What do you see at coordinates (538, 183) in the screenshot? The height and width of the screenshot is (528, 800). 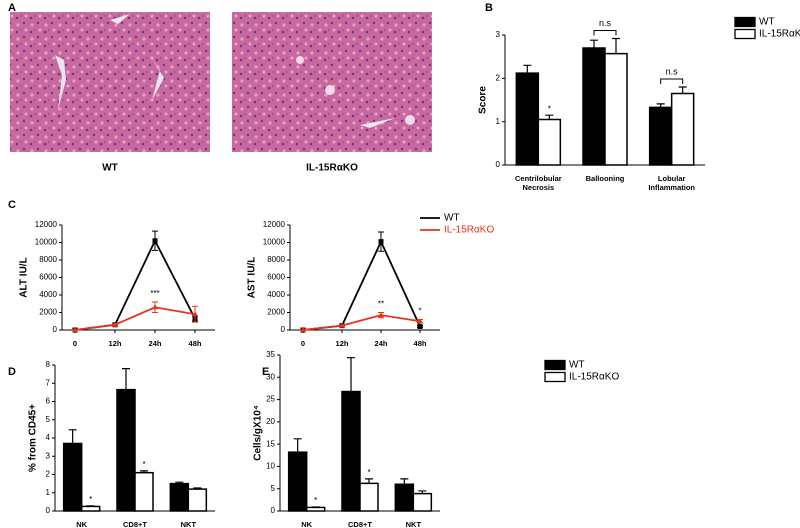 I see `x-tick-label: Centrilobular Necrosis` at bounding box center [538, 183].